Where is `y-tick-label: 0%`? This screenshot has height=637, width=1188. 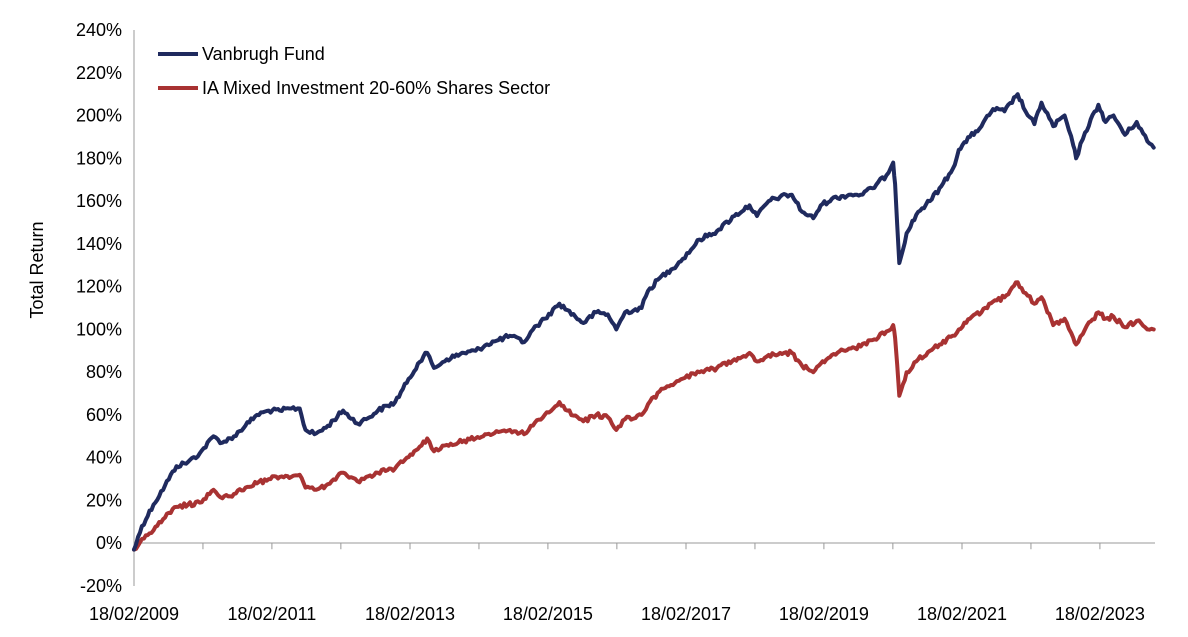
y-tick-label: 0% is located at coordinates (109, 543).